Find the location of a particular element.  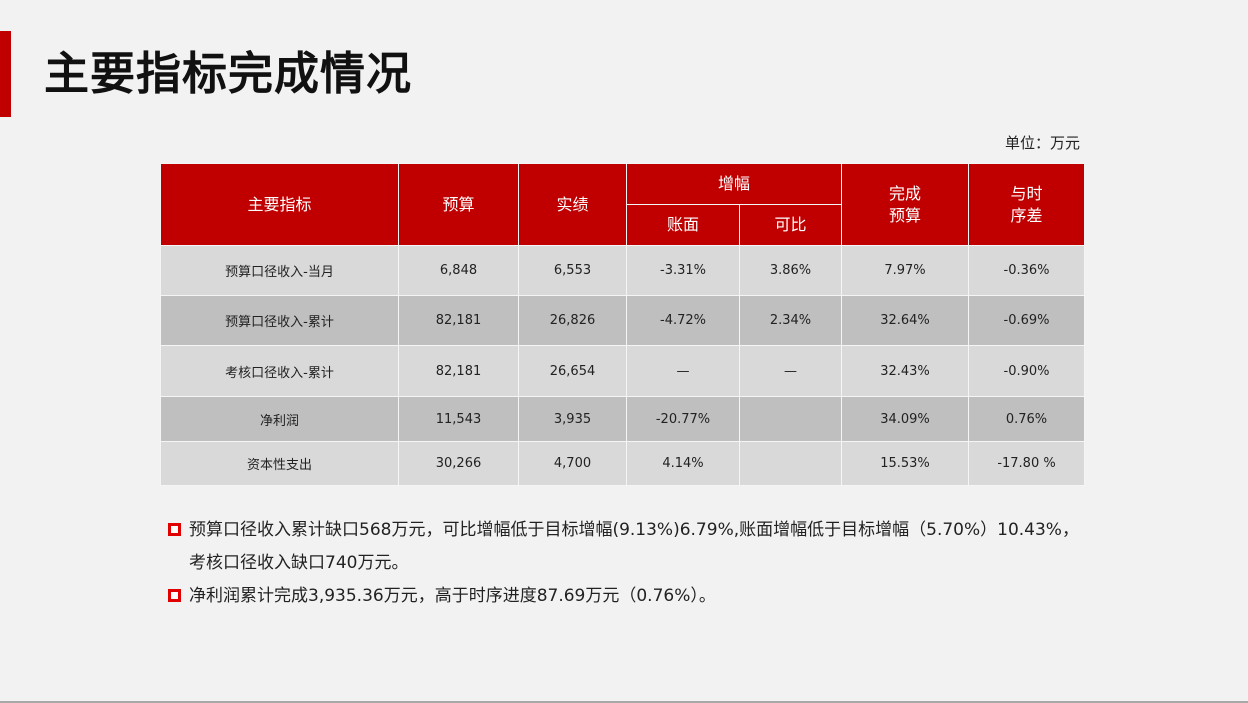

cell-indicator: 净利润 is located at coordinates (279, 419).